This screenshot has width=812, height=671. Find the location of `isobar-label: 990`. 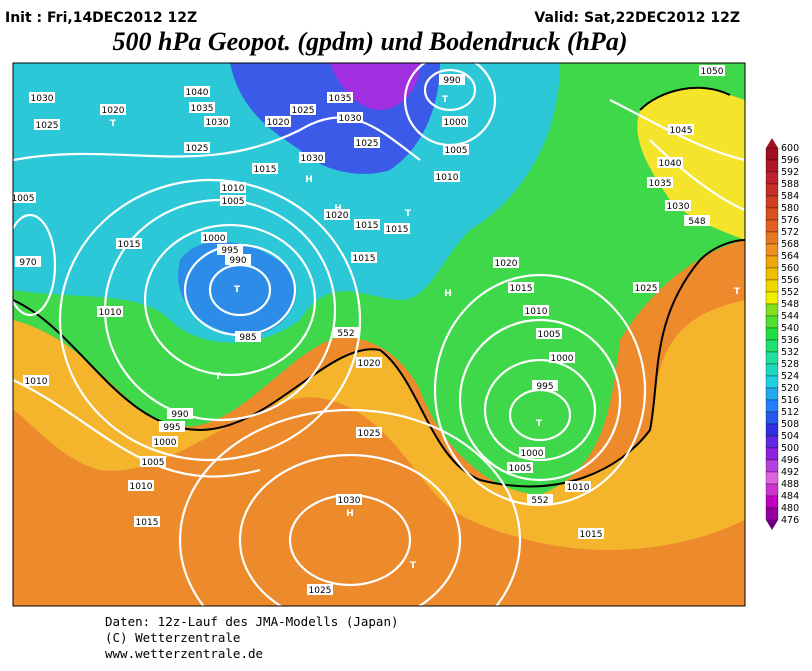

isobar-label: 990 is located at coordinates (451, 81).